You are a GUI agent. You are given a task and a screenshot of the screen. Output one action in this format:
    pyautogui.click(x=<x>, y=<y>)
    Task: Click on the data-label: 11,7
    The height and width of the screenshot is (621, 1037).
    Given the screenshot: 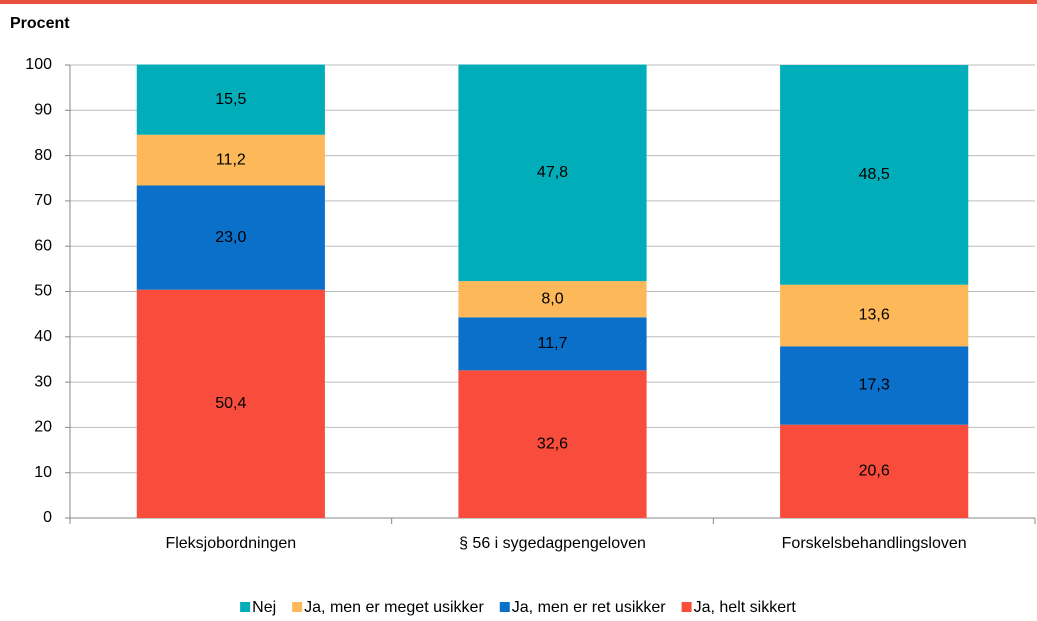 What is the action you would take?
    pyautogui.click(x=553, y=343)
    